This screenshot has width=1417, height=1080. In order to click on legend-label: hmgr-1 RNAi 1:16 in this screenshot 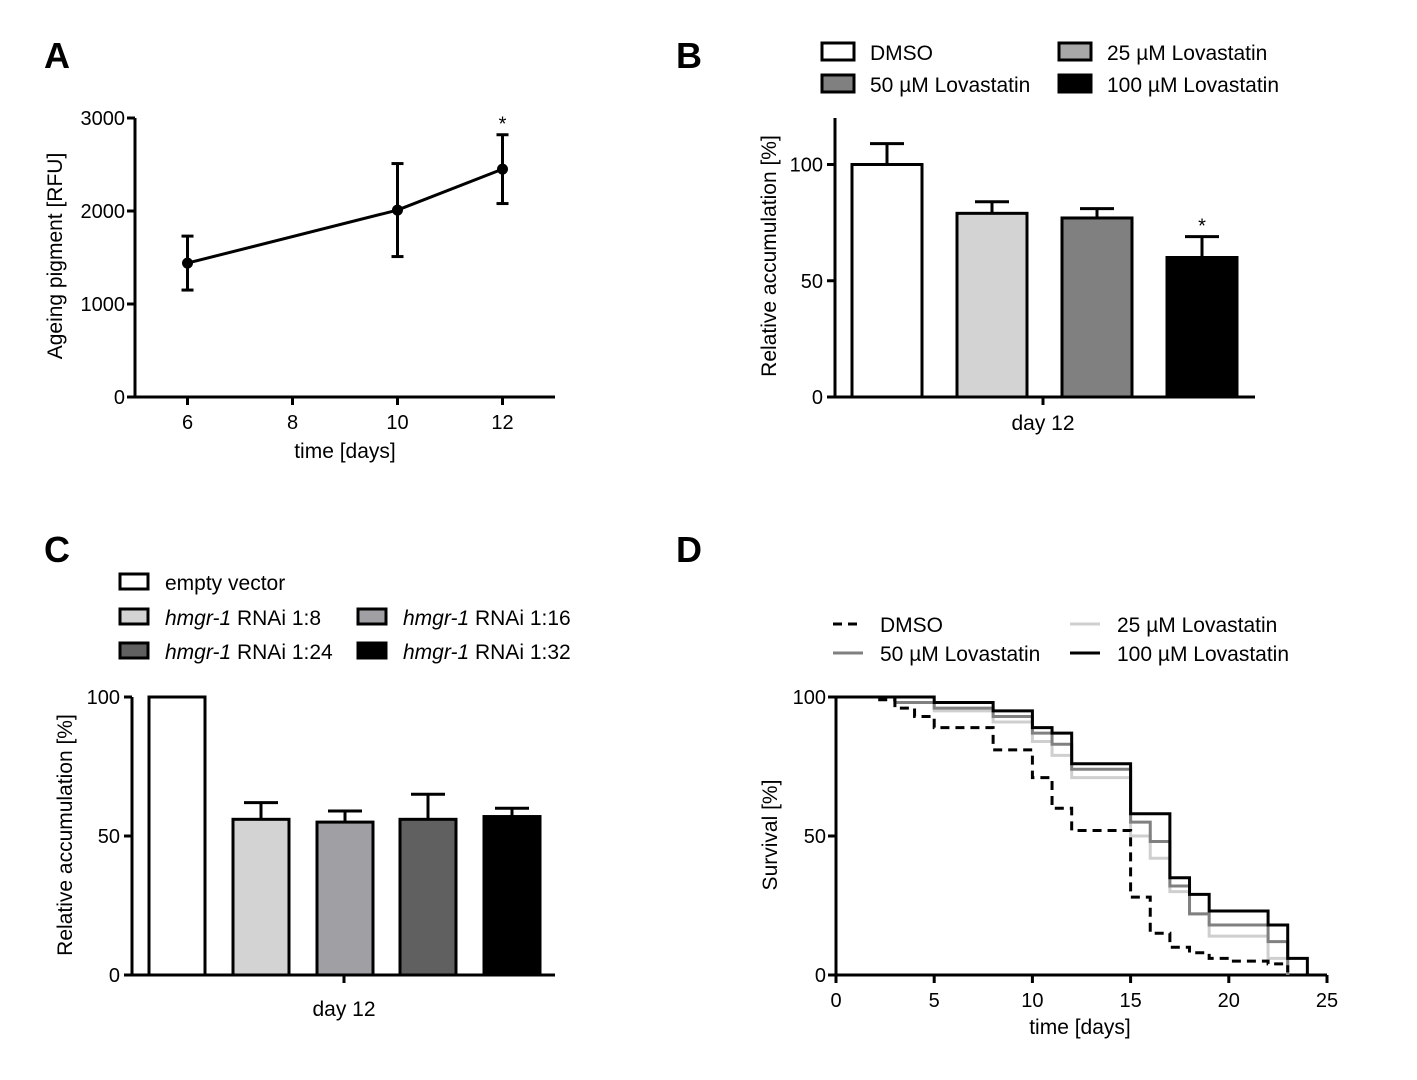, I will do `click(487, 618)`.